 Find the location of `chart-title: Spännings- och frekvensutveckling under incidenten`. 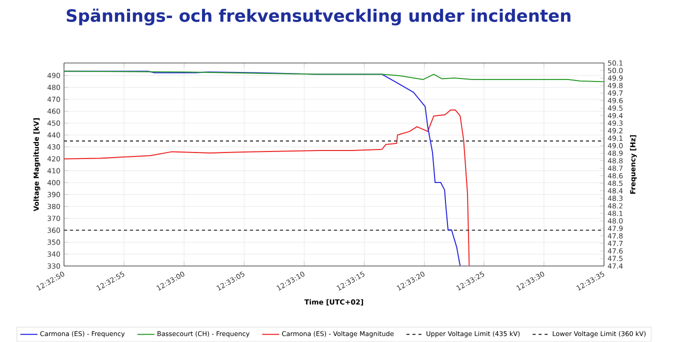

chart-title: Spännings- och frekvensutveckling under incidenten is located at coordinates (318, 17).